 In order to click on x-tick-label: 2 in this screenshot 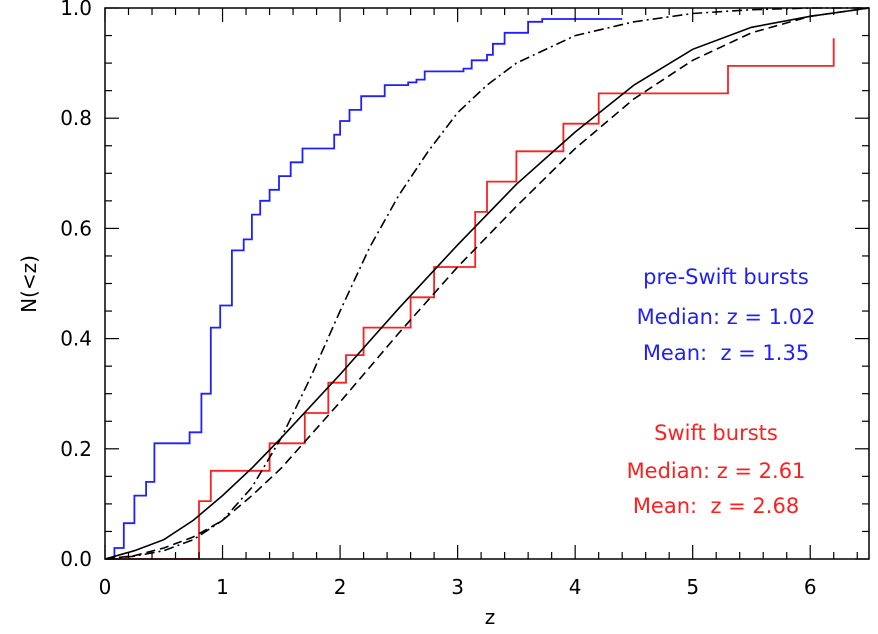, I will do `click(340, 587)`.